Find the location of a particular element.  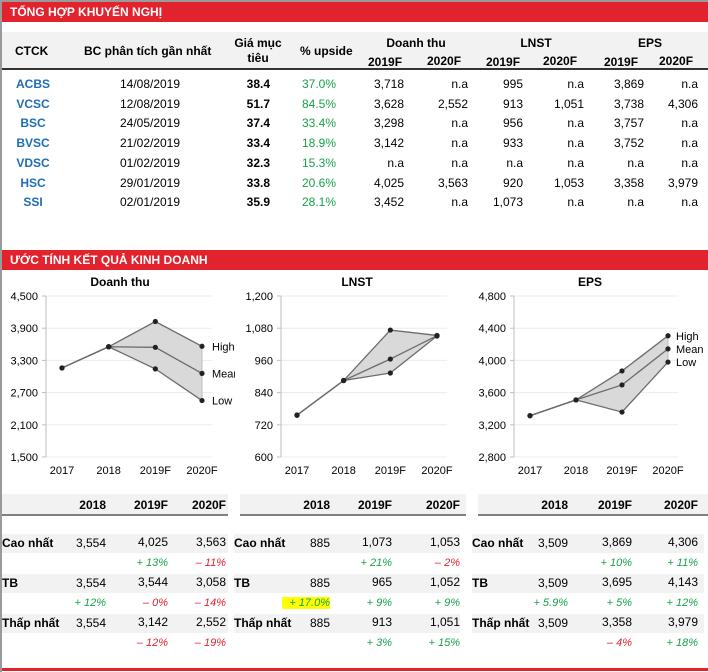

legend-label-low: Low is located at coordinates (686, 363).